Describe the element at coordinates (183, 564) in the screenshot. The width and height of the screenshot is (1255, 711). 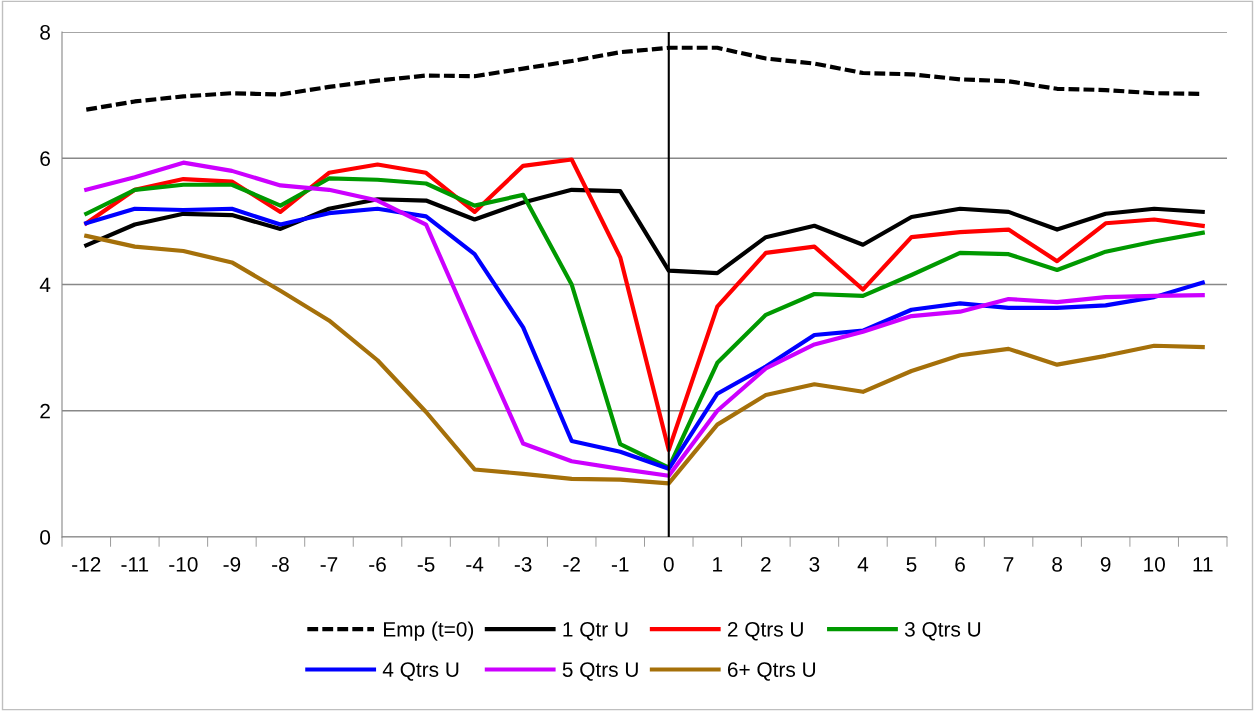
I see `x-tick-label: -10` at that location.